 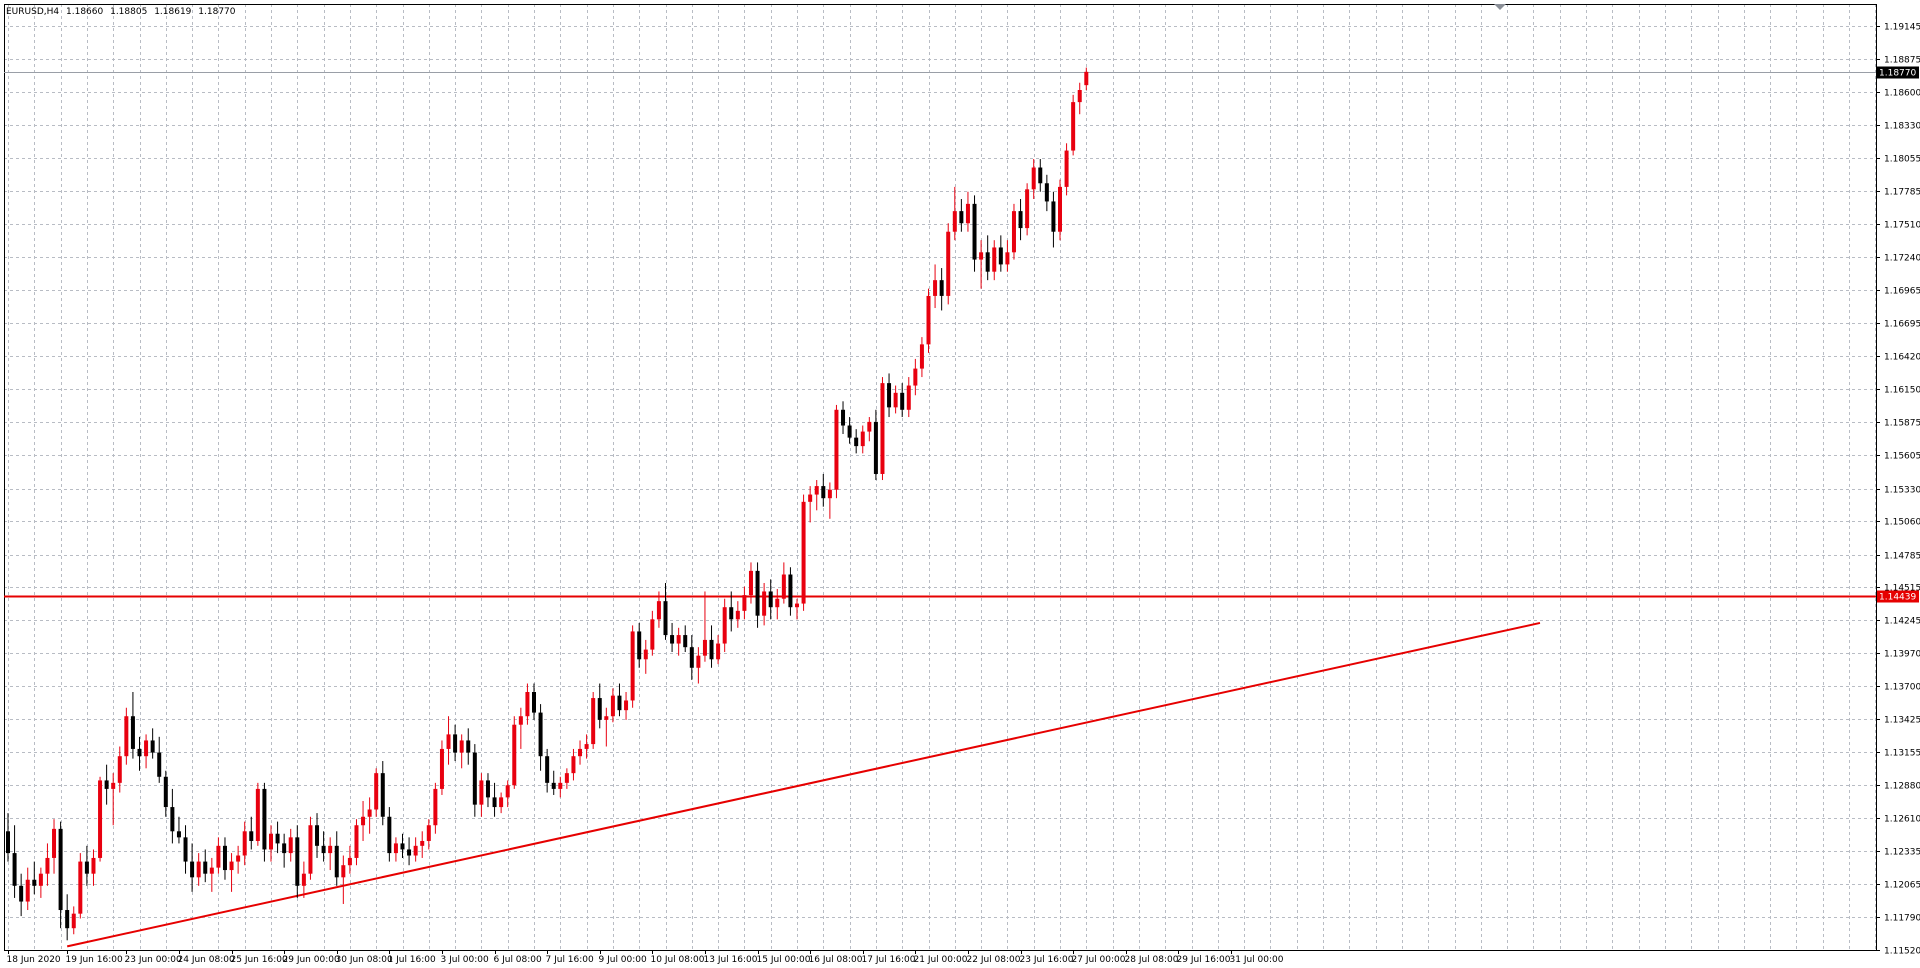 What do you see at coordinates (1902, 557) in the screenshot?
I see `y-tick-label: 1.14785` at bounding box center [1902, 557].